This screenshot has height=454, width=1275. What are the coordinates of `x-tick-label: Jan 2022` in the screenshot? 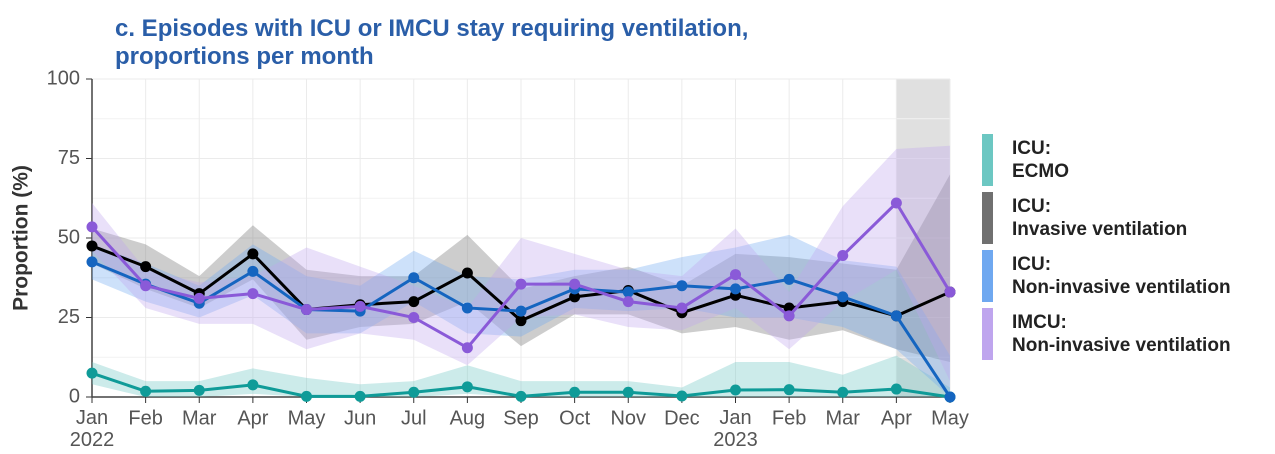 It's located at (92, 429).